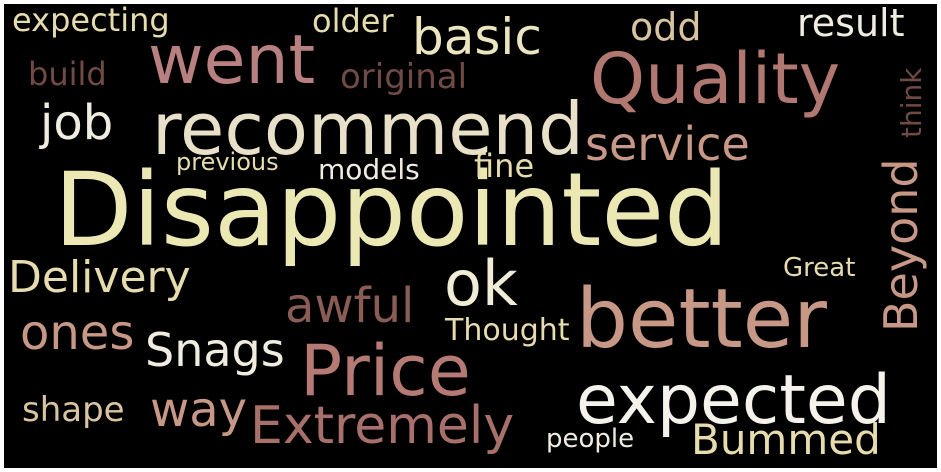  Describe the element at coordinates (91, 20) in the screenshot. I see `word-expecting: expecting` at that location.